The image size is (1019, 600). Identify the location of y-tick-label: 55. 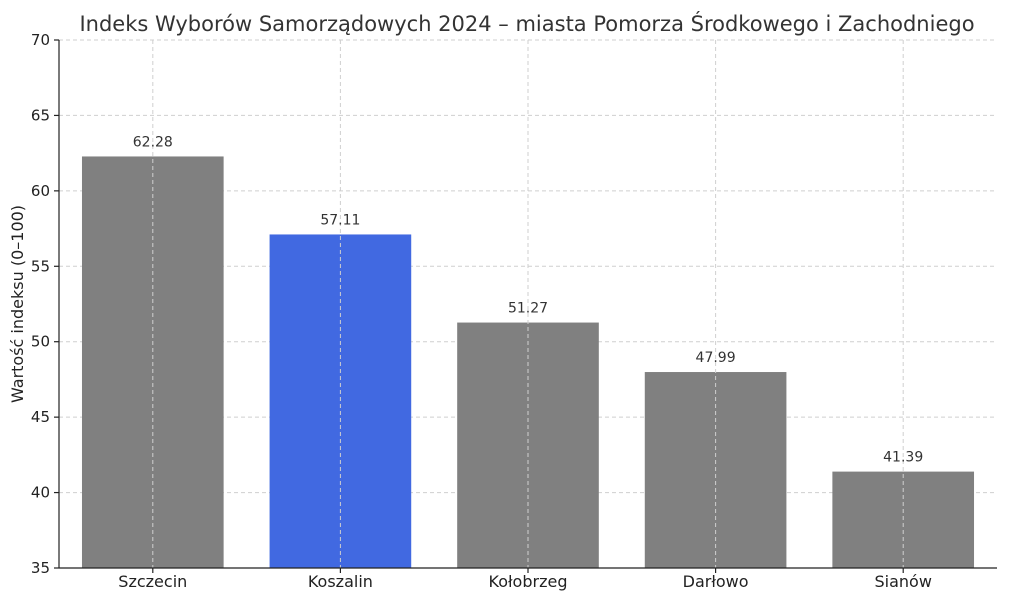
(40, 266).